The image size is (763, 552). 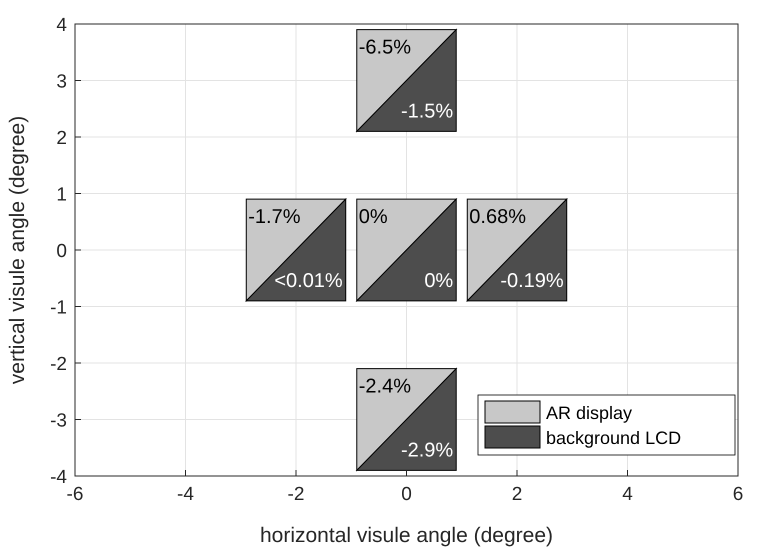 I want to click on y-tick-label: -1, so click(x=58, y=308).